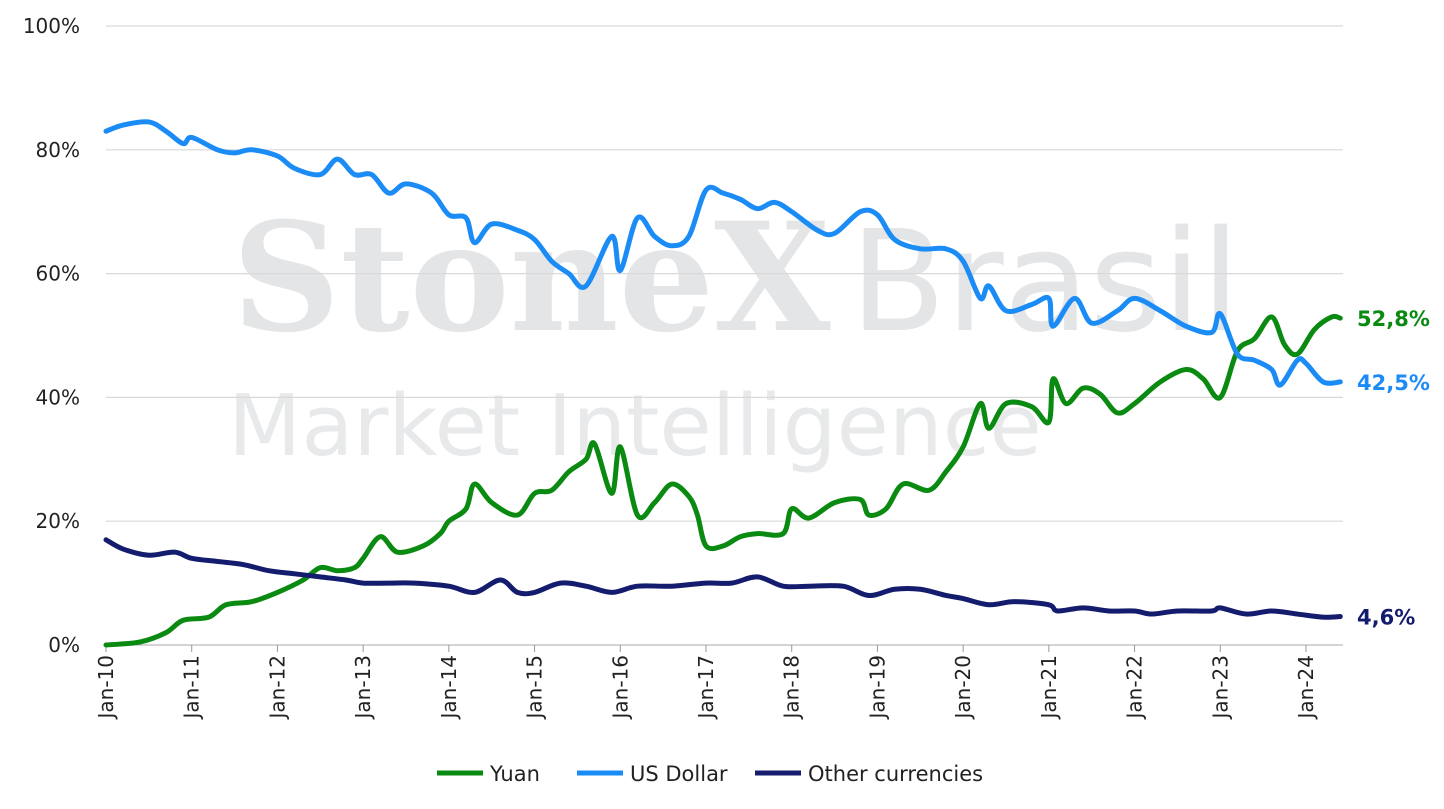 The image size is (1444, 809). Describe the element at coordinates (51, 335) in the screenshot. I see `y-axis: 0% 20% 40% 60% 80% 100%` at that location.